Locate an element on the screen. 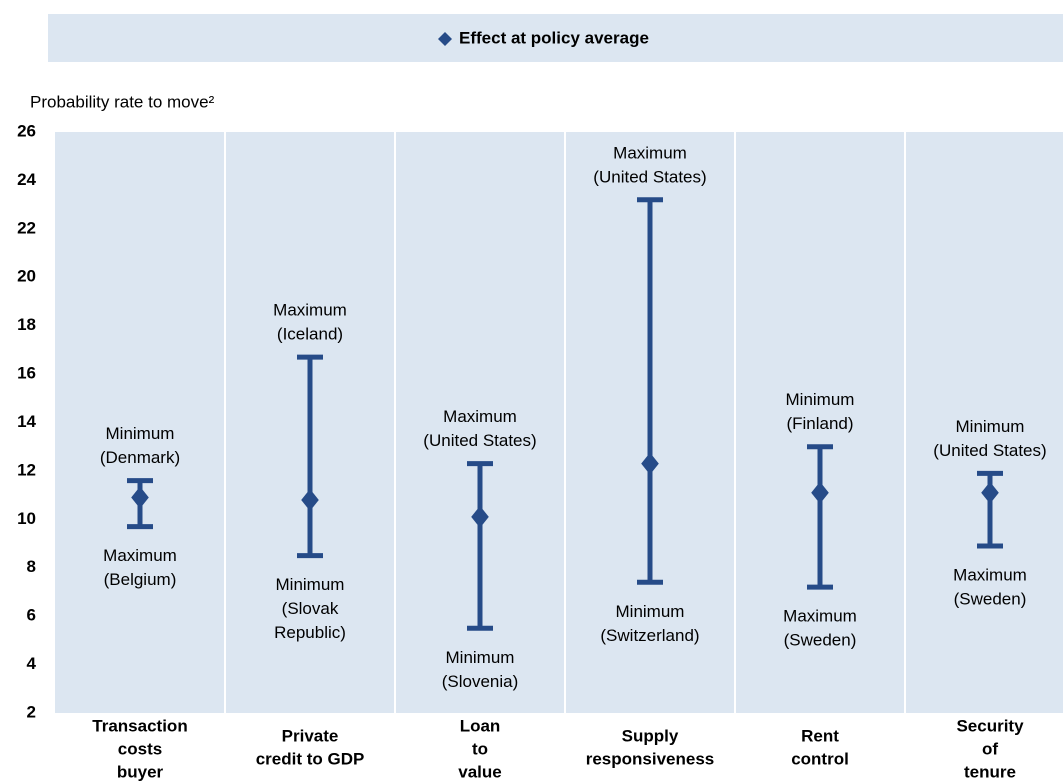  y-tick-label: 10 is located at coordinates (26, 518).